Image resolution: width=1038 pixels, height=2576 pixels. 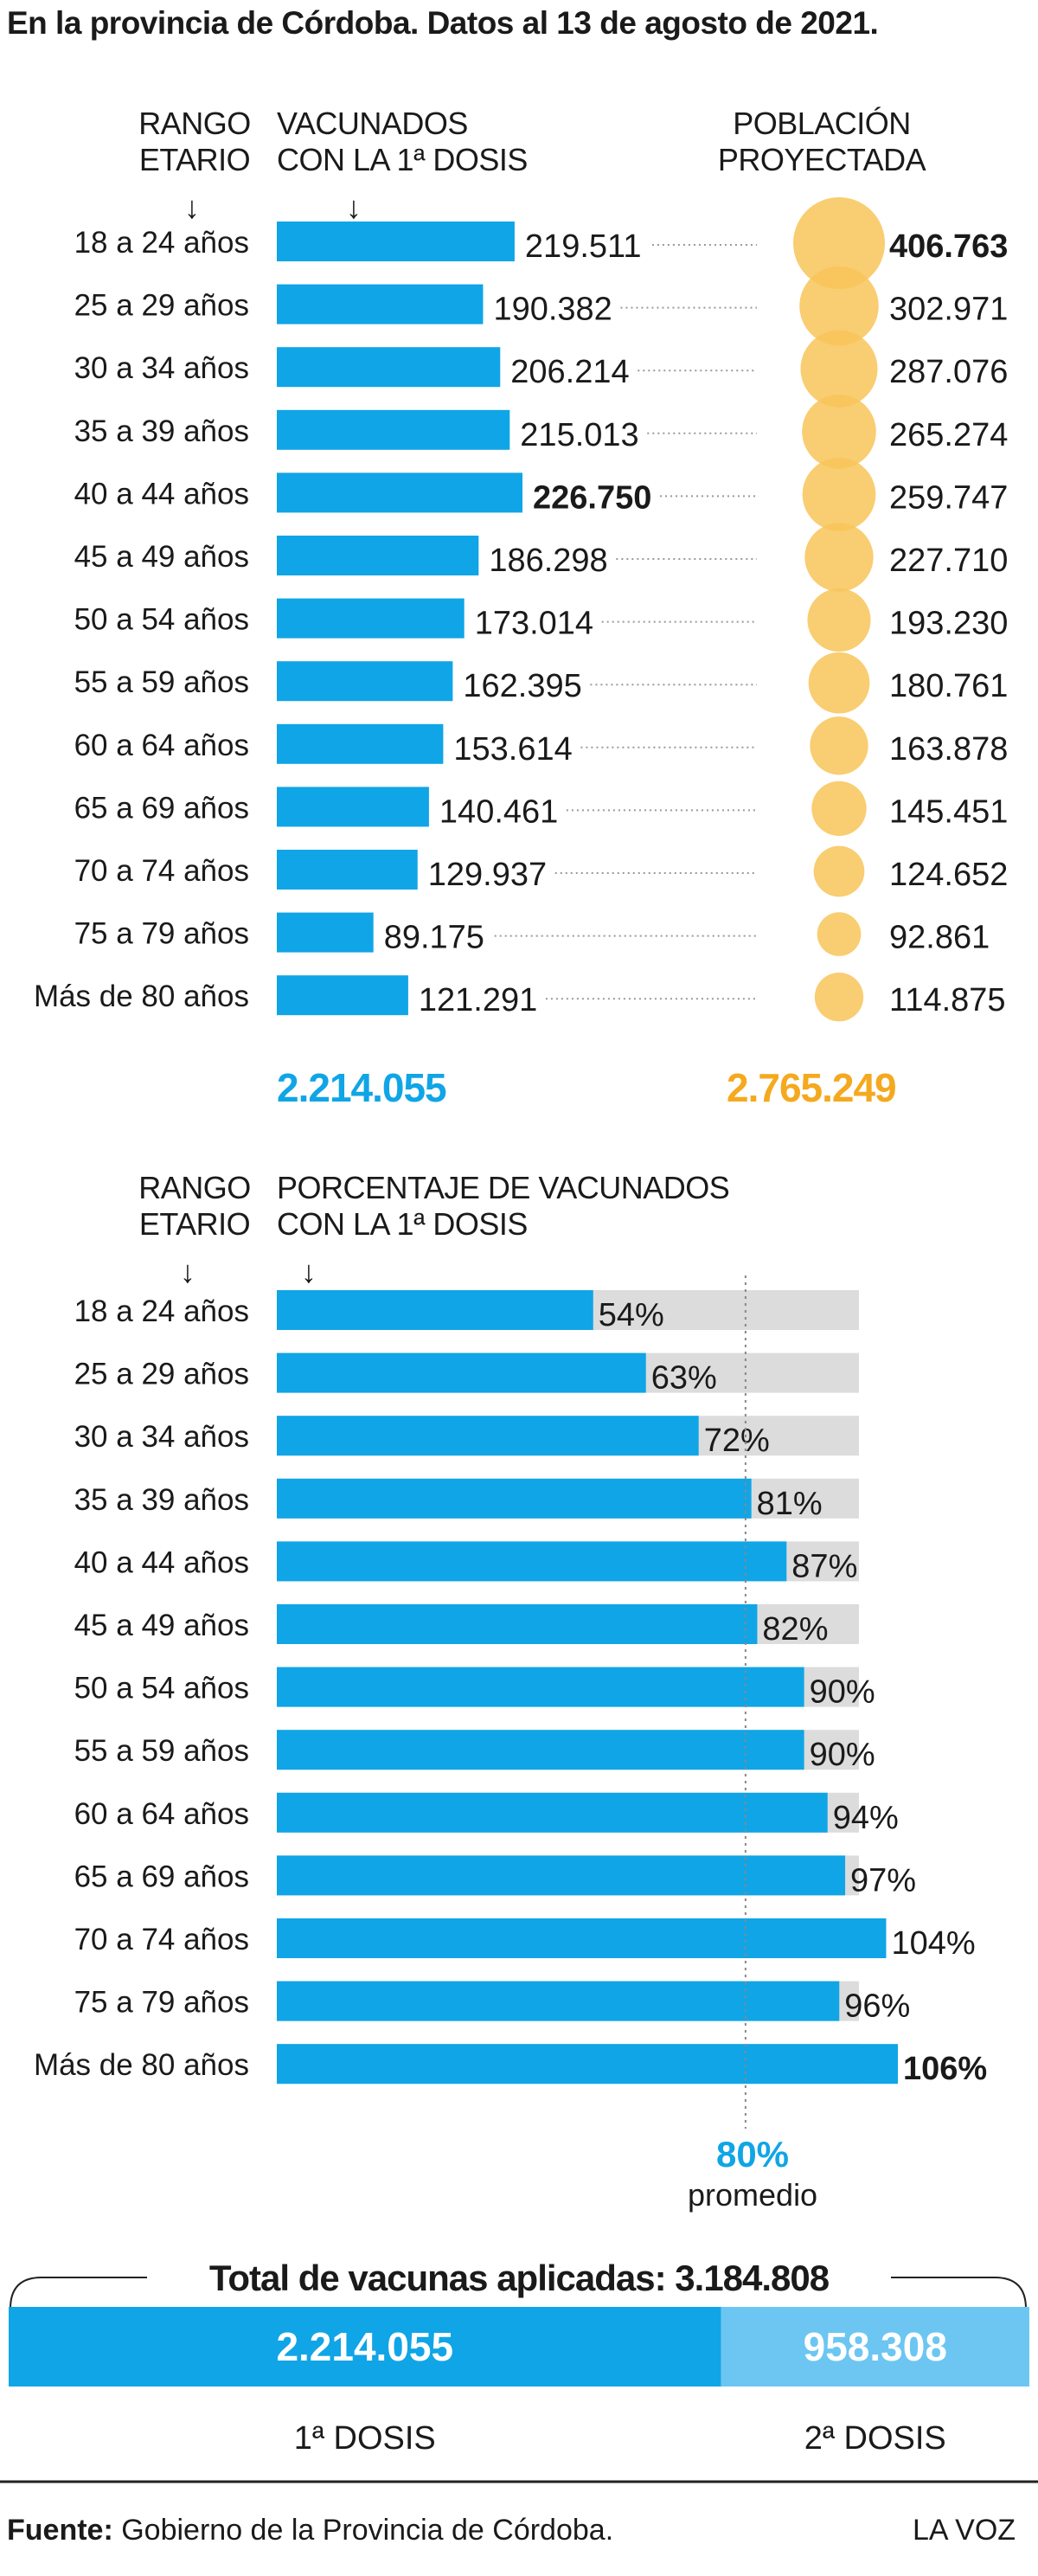 I want to click on vaccinated-value-12: 121.291, so click(x=478, y=1000).